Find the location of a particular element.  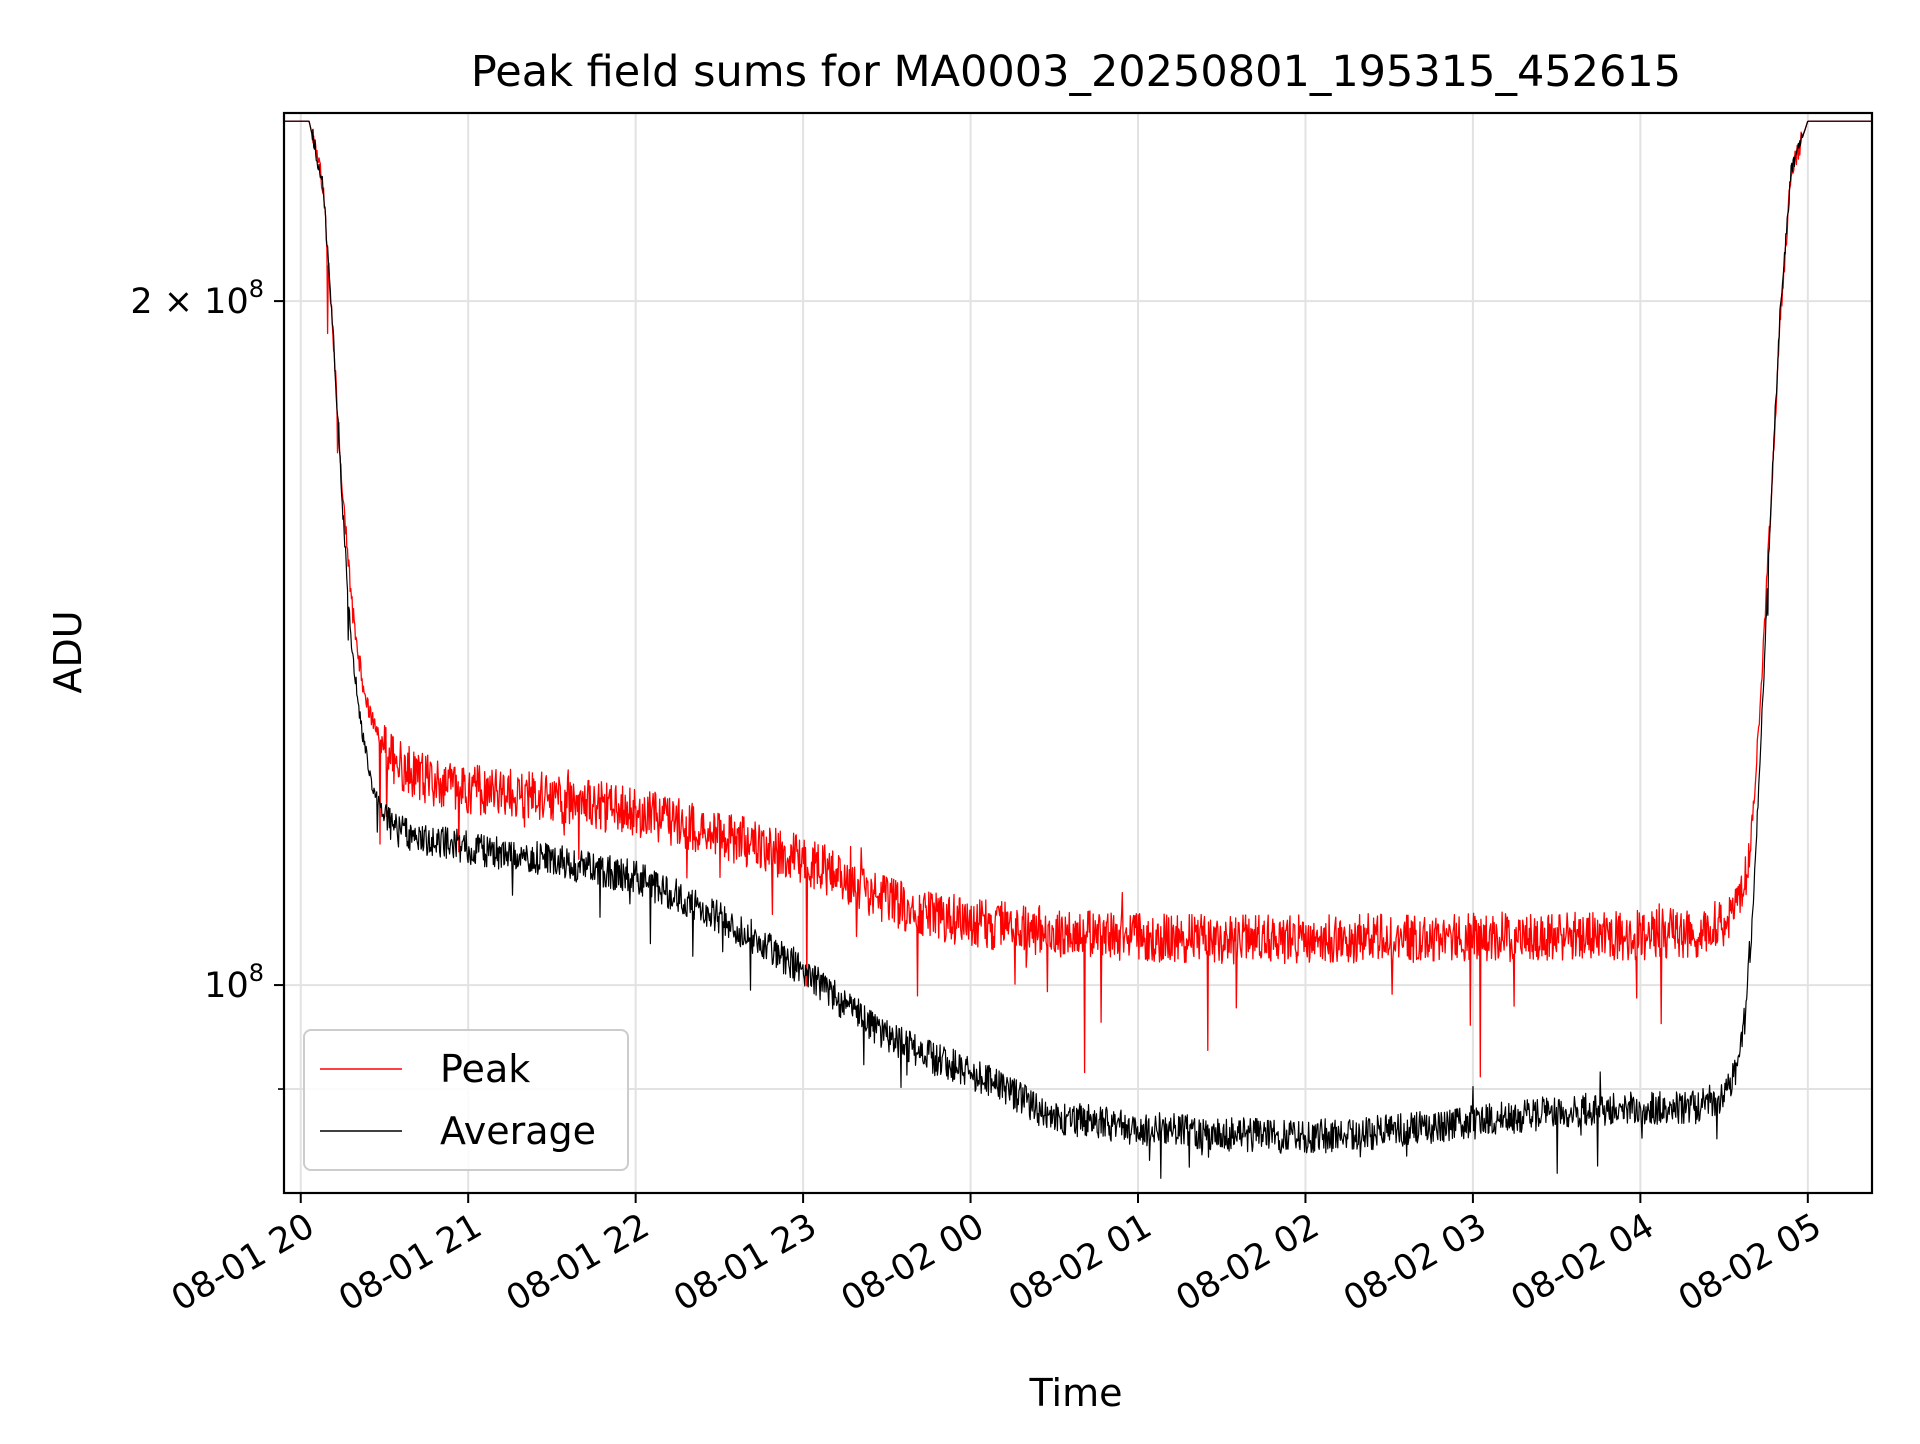

y-tick-label: 108 is located at coordinates (234, 982).